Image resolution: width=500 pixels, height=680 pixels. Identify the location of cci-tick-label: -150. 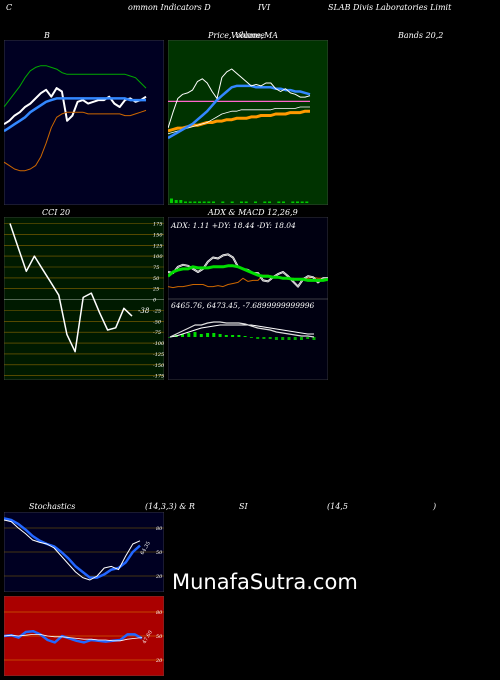
(158, 366).